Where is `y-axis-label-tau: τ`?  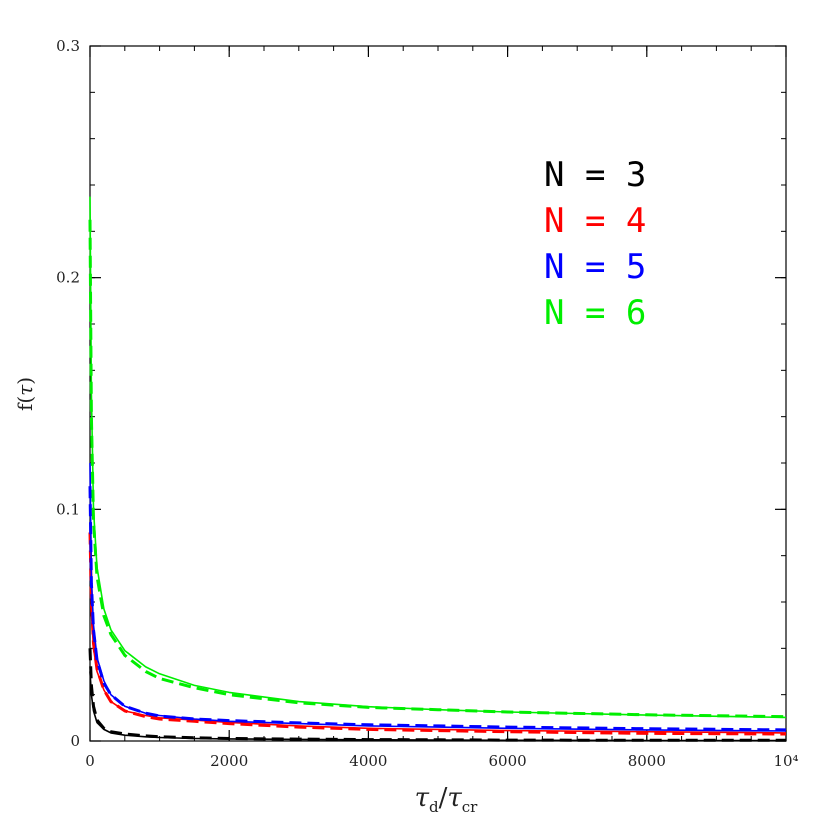
y-axis-label-tau: τ is located at coordinates (25, 390).